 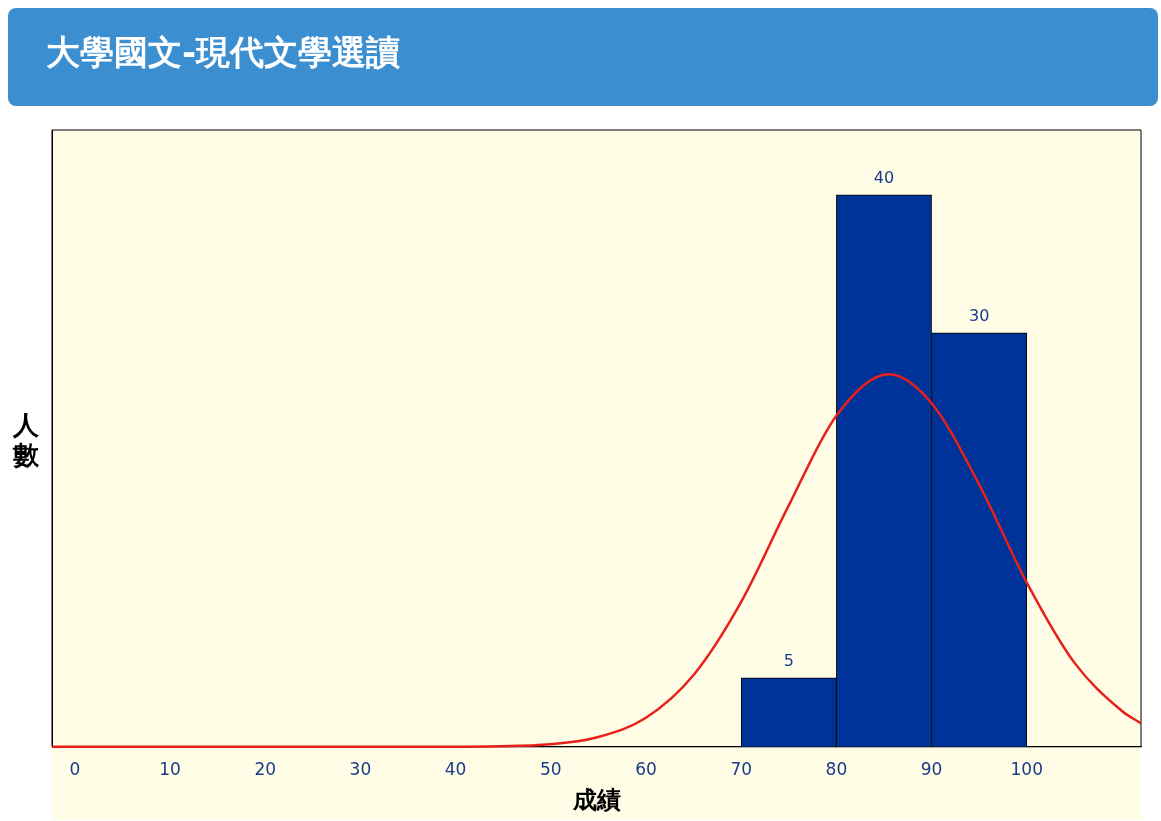 What do you see at coordinates (884, 178) in the screenshot?
I see `data-label: 40` at bounding box center [884, 178].